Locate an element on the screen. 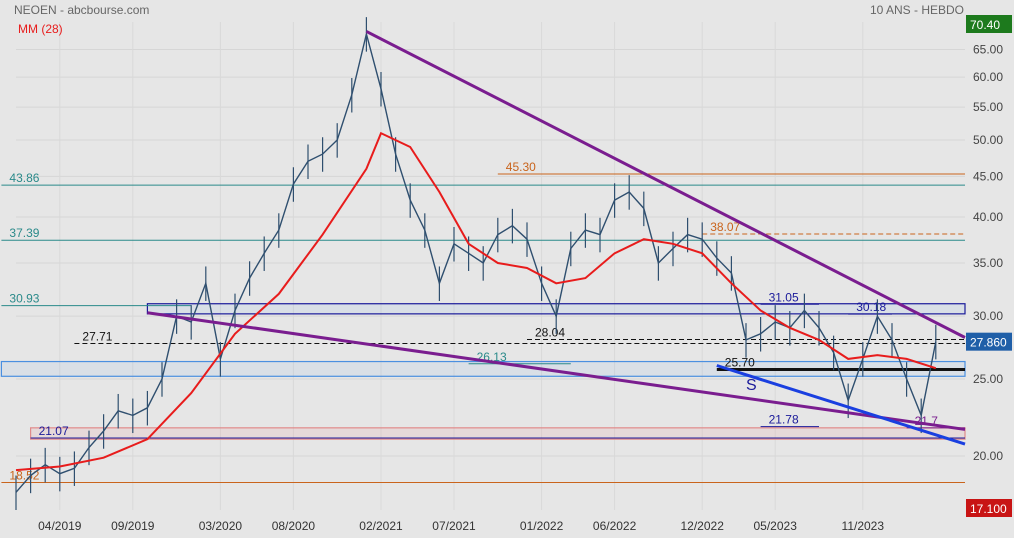  price-badge-label: 17.100 is located at coordinates (988, 509).